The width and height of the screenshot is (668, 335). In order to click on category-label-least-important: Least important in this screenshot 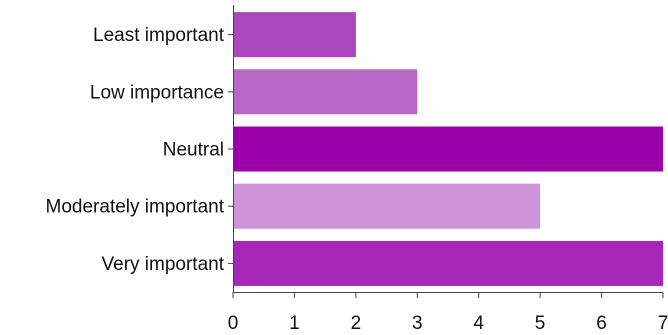, I will do `click(159, 35)`.